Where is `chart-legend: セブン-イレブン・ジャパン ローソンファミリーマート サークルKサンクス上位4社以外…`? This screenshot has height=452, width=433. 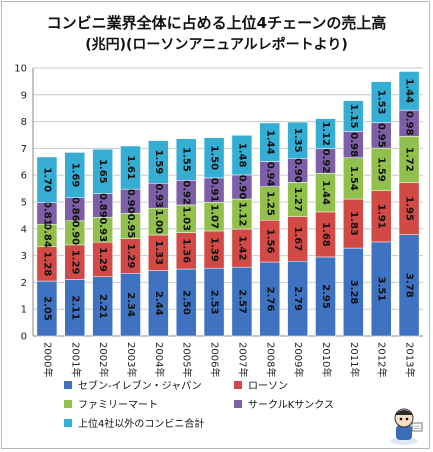 chart-legend: セブン-イレブン・ジャパン ローソンファミリーマート サークルKサンクス上位4社以外… is located at coordinates (214, 409).